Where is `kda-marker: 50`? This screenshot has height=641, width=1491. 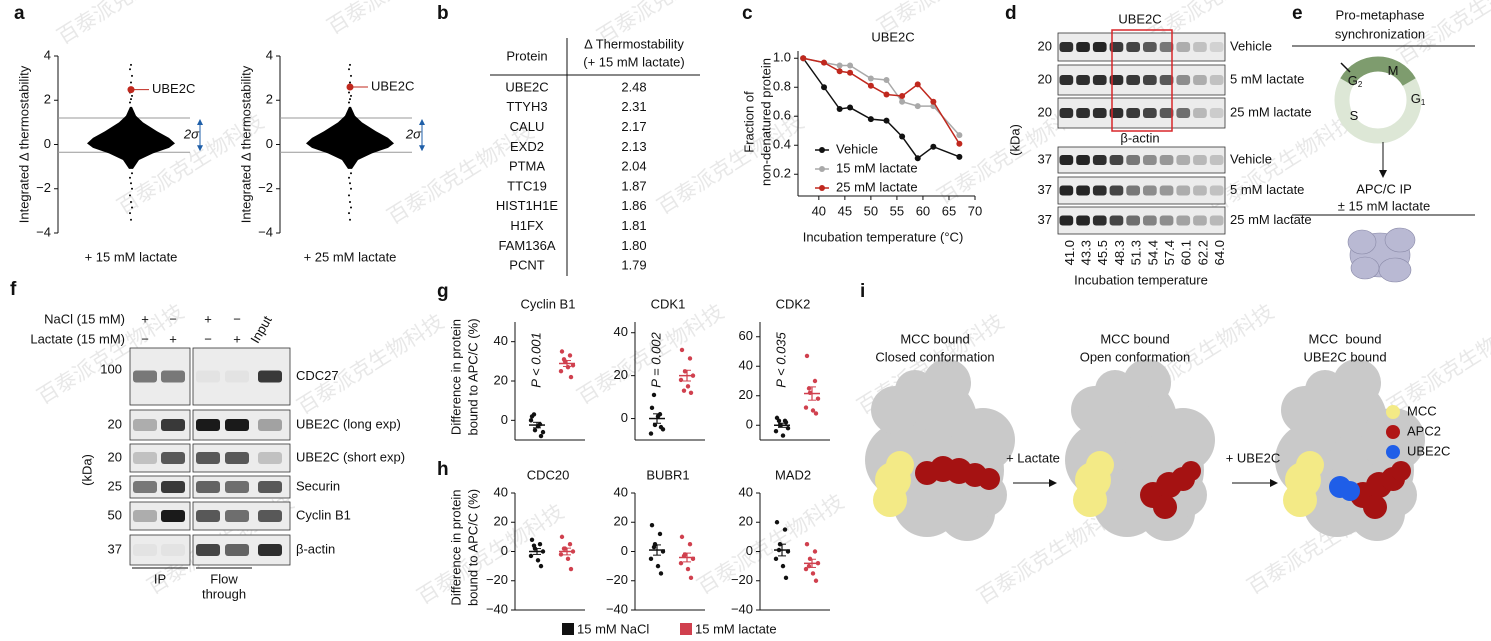
kda-marker: 50 is located at coordinates (115, 514).